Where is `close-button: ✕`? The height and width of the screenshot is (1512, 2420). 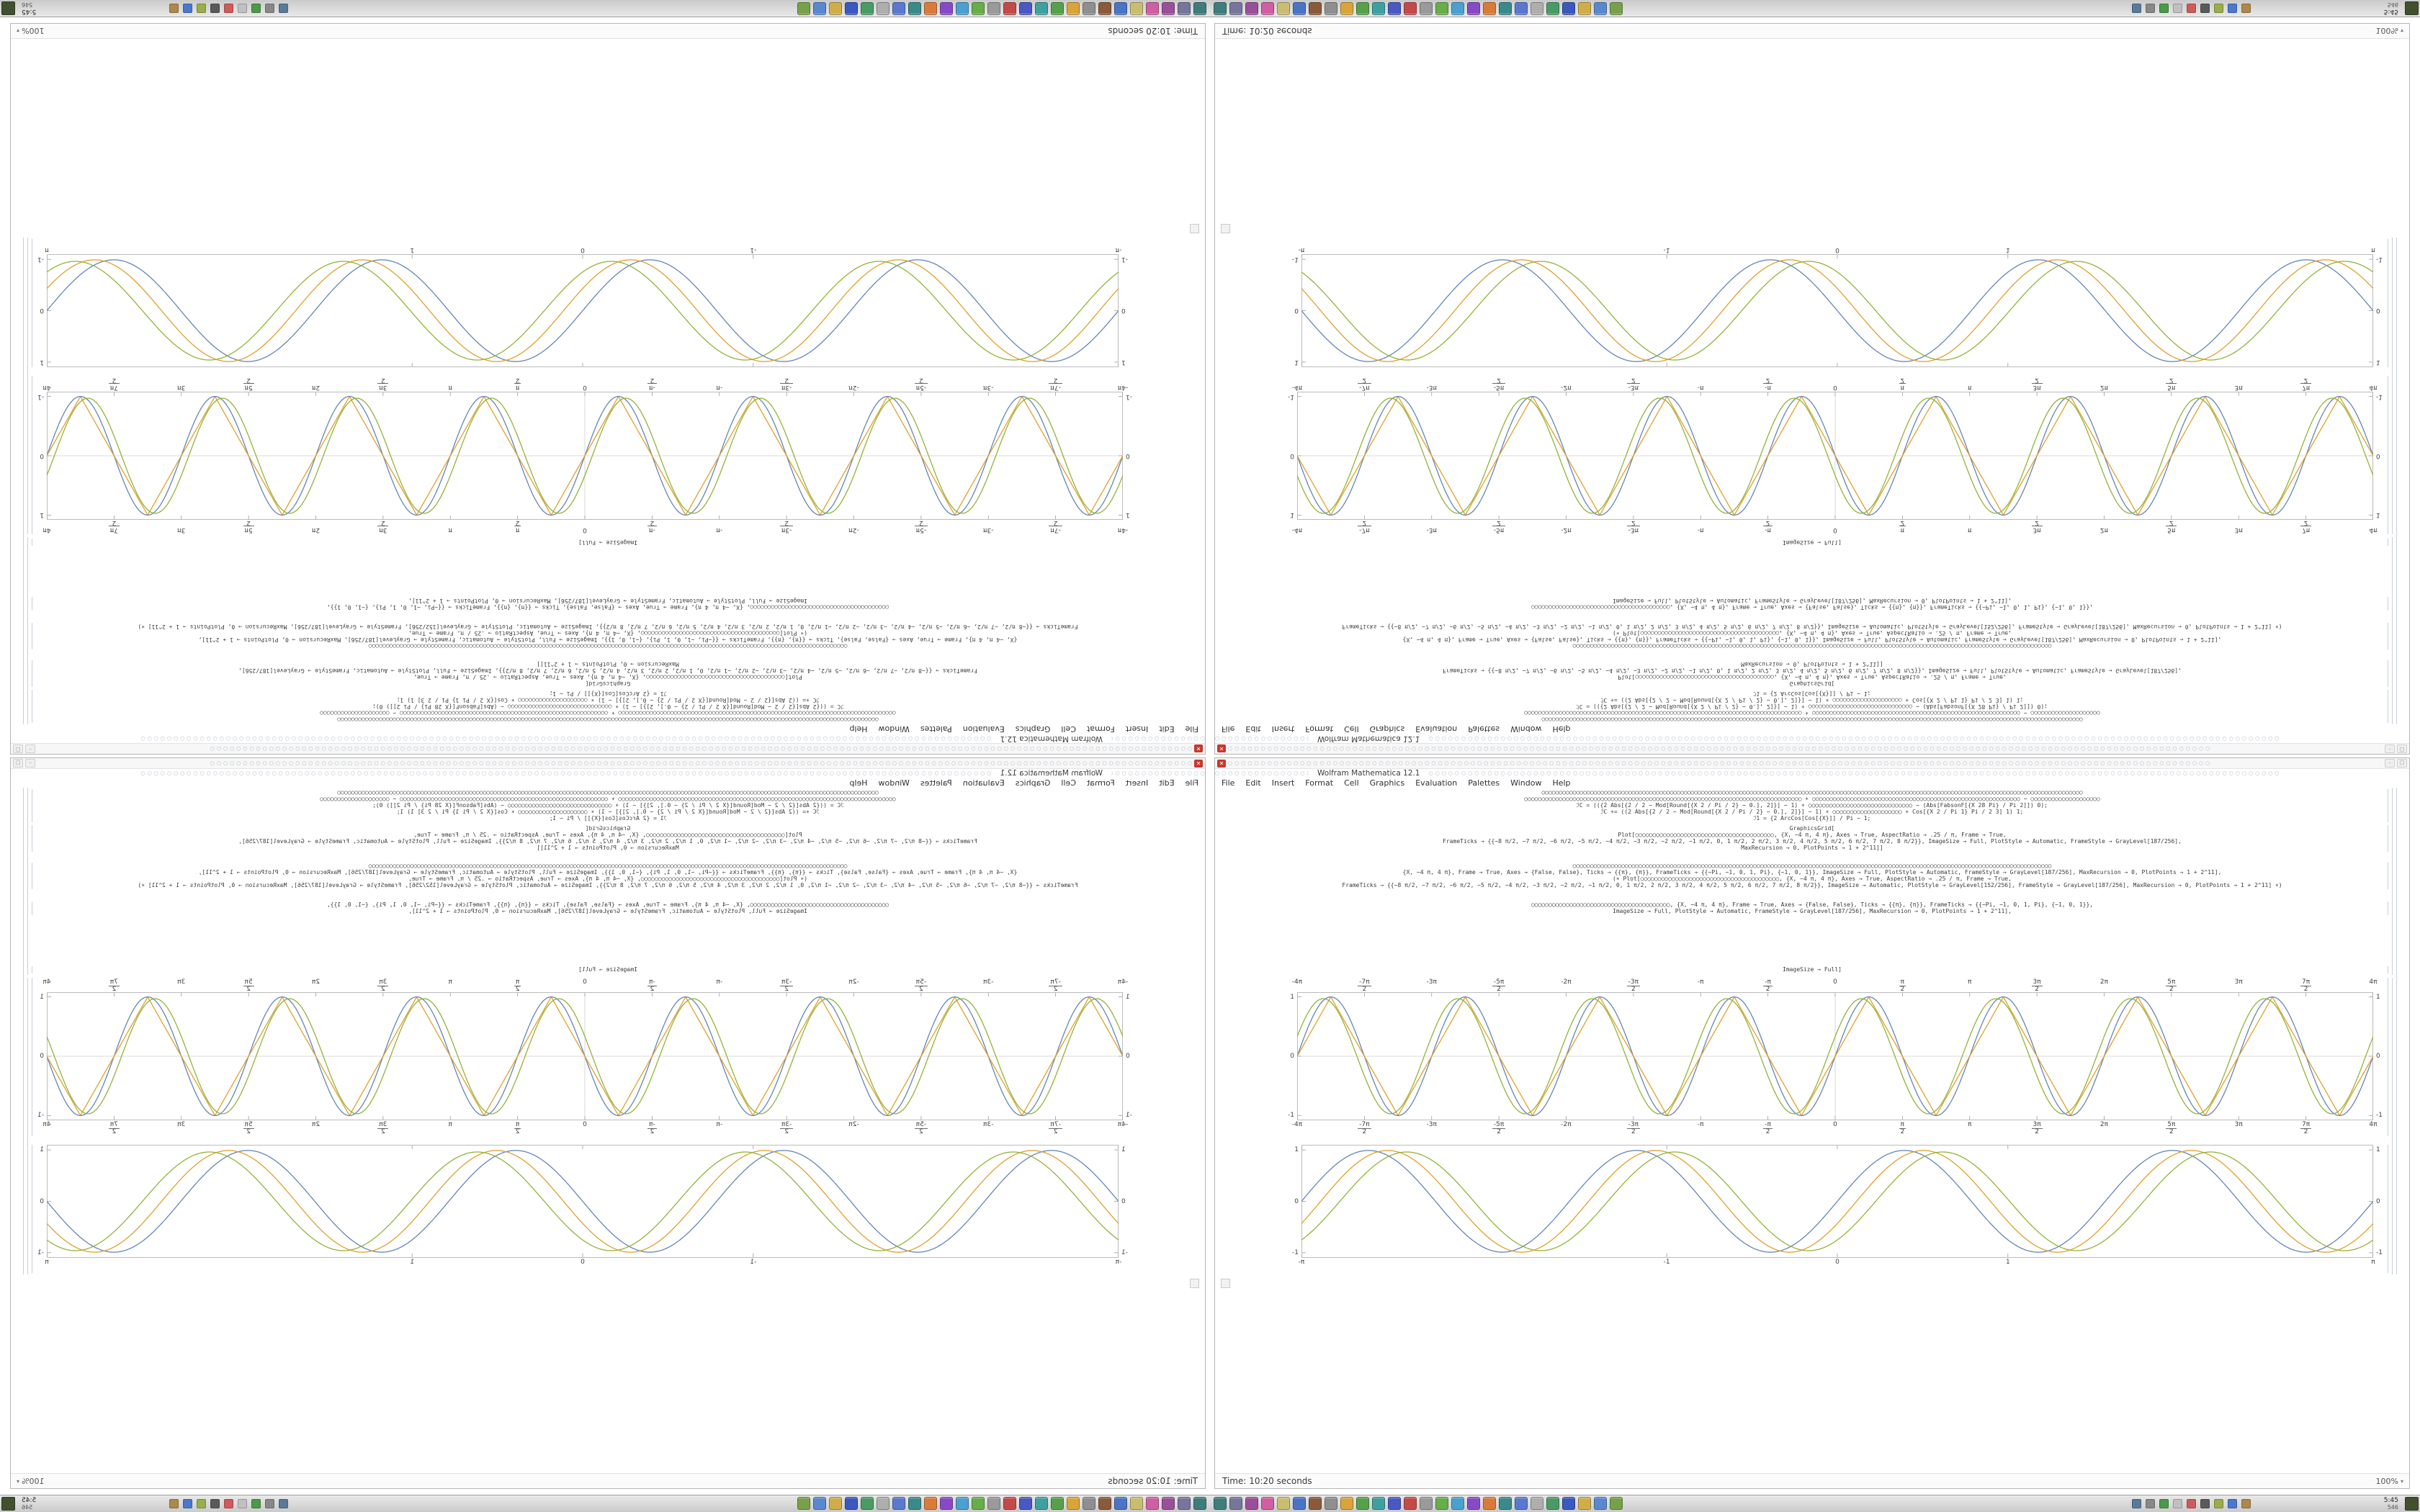 close-button: ✕ is located at coordinates (1198, 763).